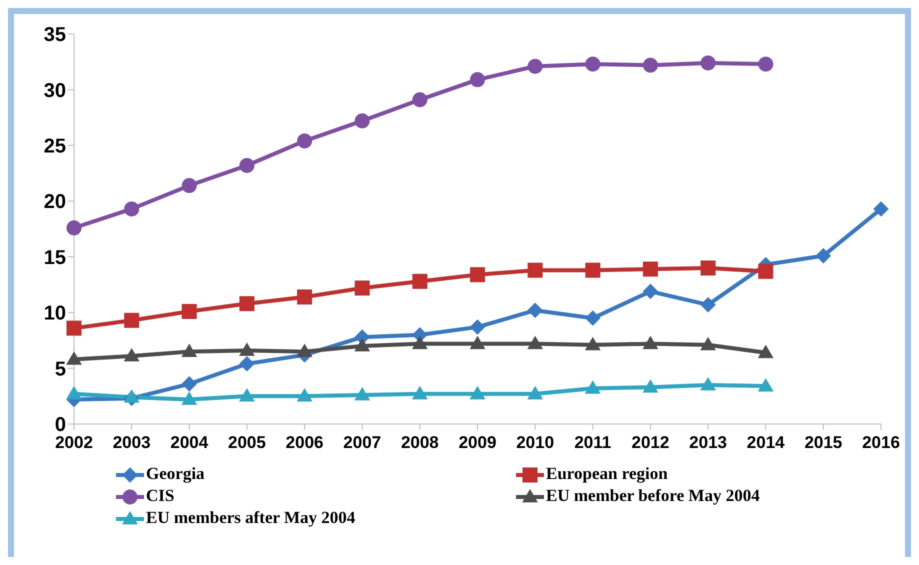 This screenshot has height=565, width=919. What do you see at coordinates (131, 442) in the screenshot?
I see `x-tick-label: 2003` at bounding box center [131, 442].